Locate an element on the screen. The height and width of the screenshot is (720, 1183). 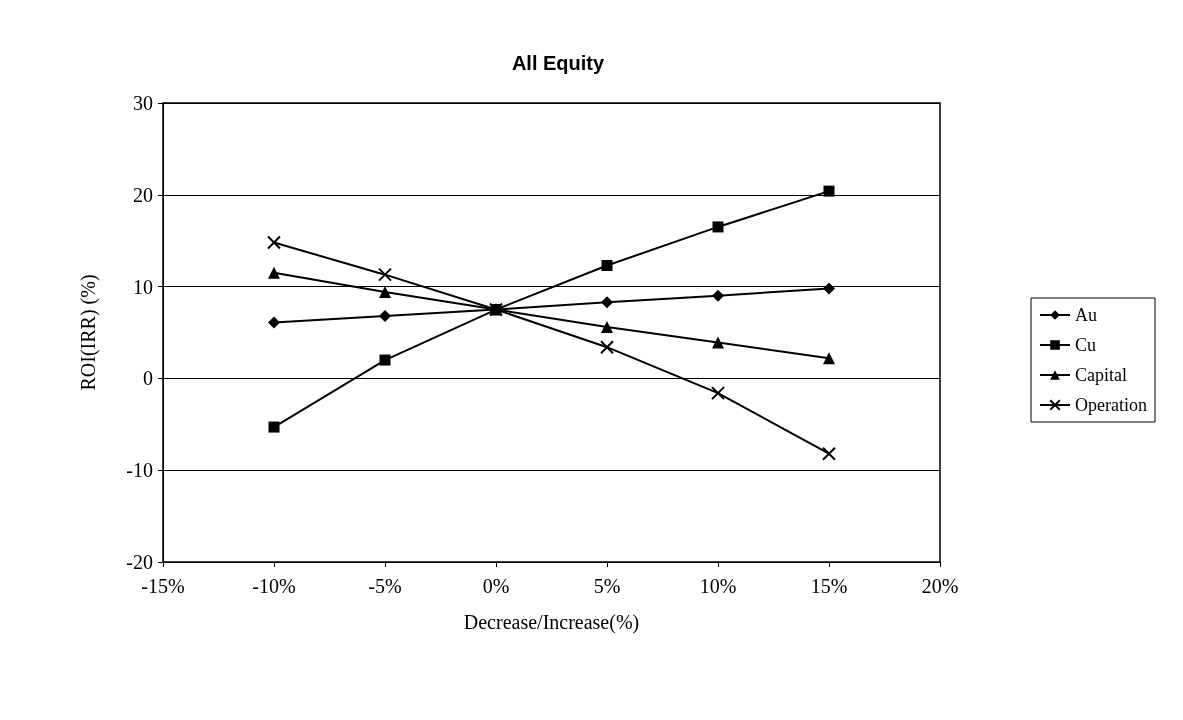
x-tick-label: -5% is located at coordinates (385, 586).